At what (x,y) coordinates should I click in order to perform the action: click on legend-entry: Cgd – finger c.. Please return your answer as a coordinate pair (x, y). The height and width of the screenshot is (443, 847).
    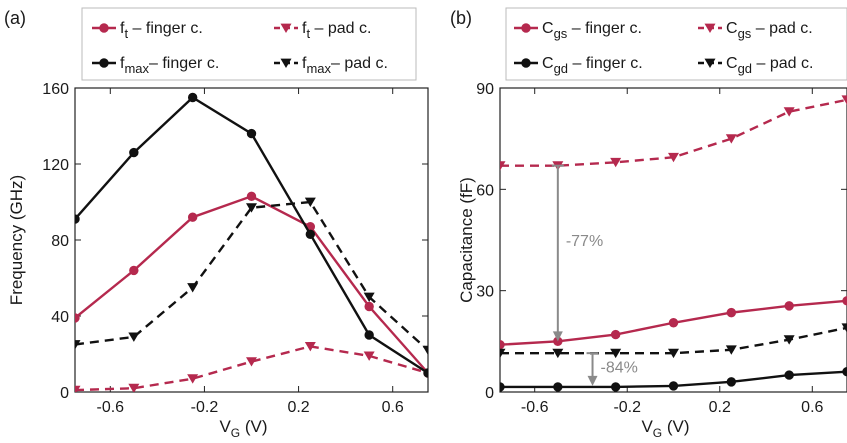
    Looking at the image, I should click on (578, 65).